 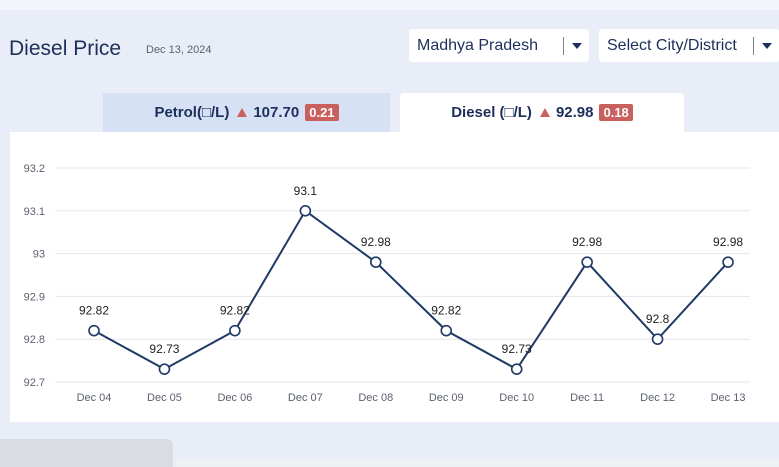 What do you see at coordinates (491, 112) in the screenshot?
I see `tab-diesel-label: Diesel (□/L)` at bounding box center [491, 112].